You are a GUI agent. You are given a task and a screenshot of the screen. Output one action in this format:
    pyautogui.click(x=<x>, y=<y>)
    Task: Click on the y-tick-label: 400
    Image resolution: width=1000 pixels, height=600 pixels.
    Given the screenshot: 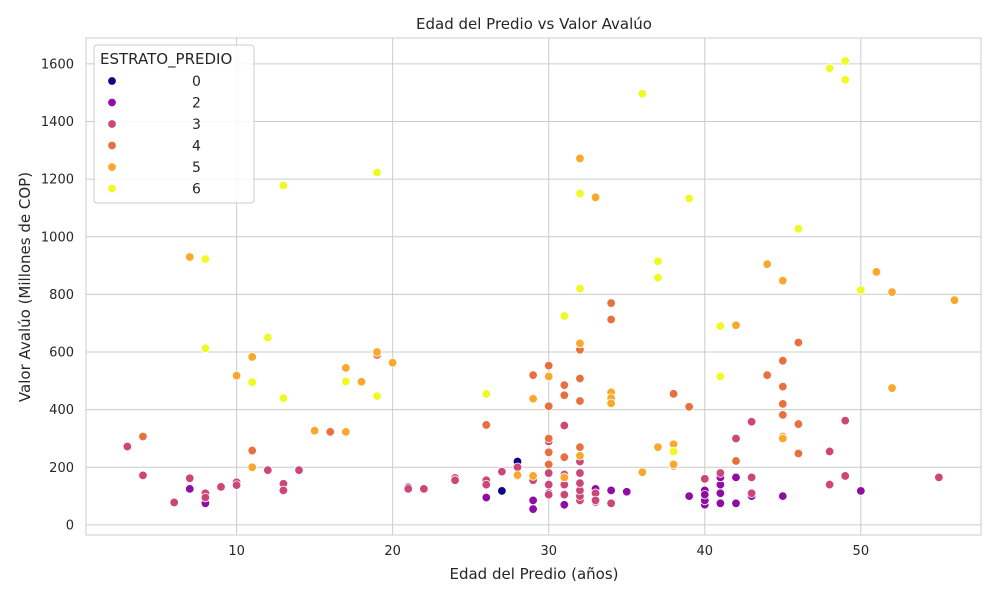 What is the action you would take?
    pyautogui.click(x=61, y=410)
    